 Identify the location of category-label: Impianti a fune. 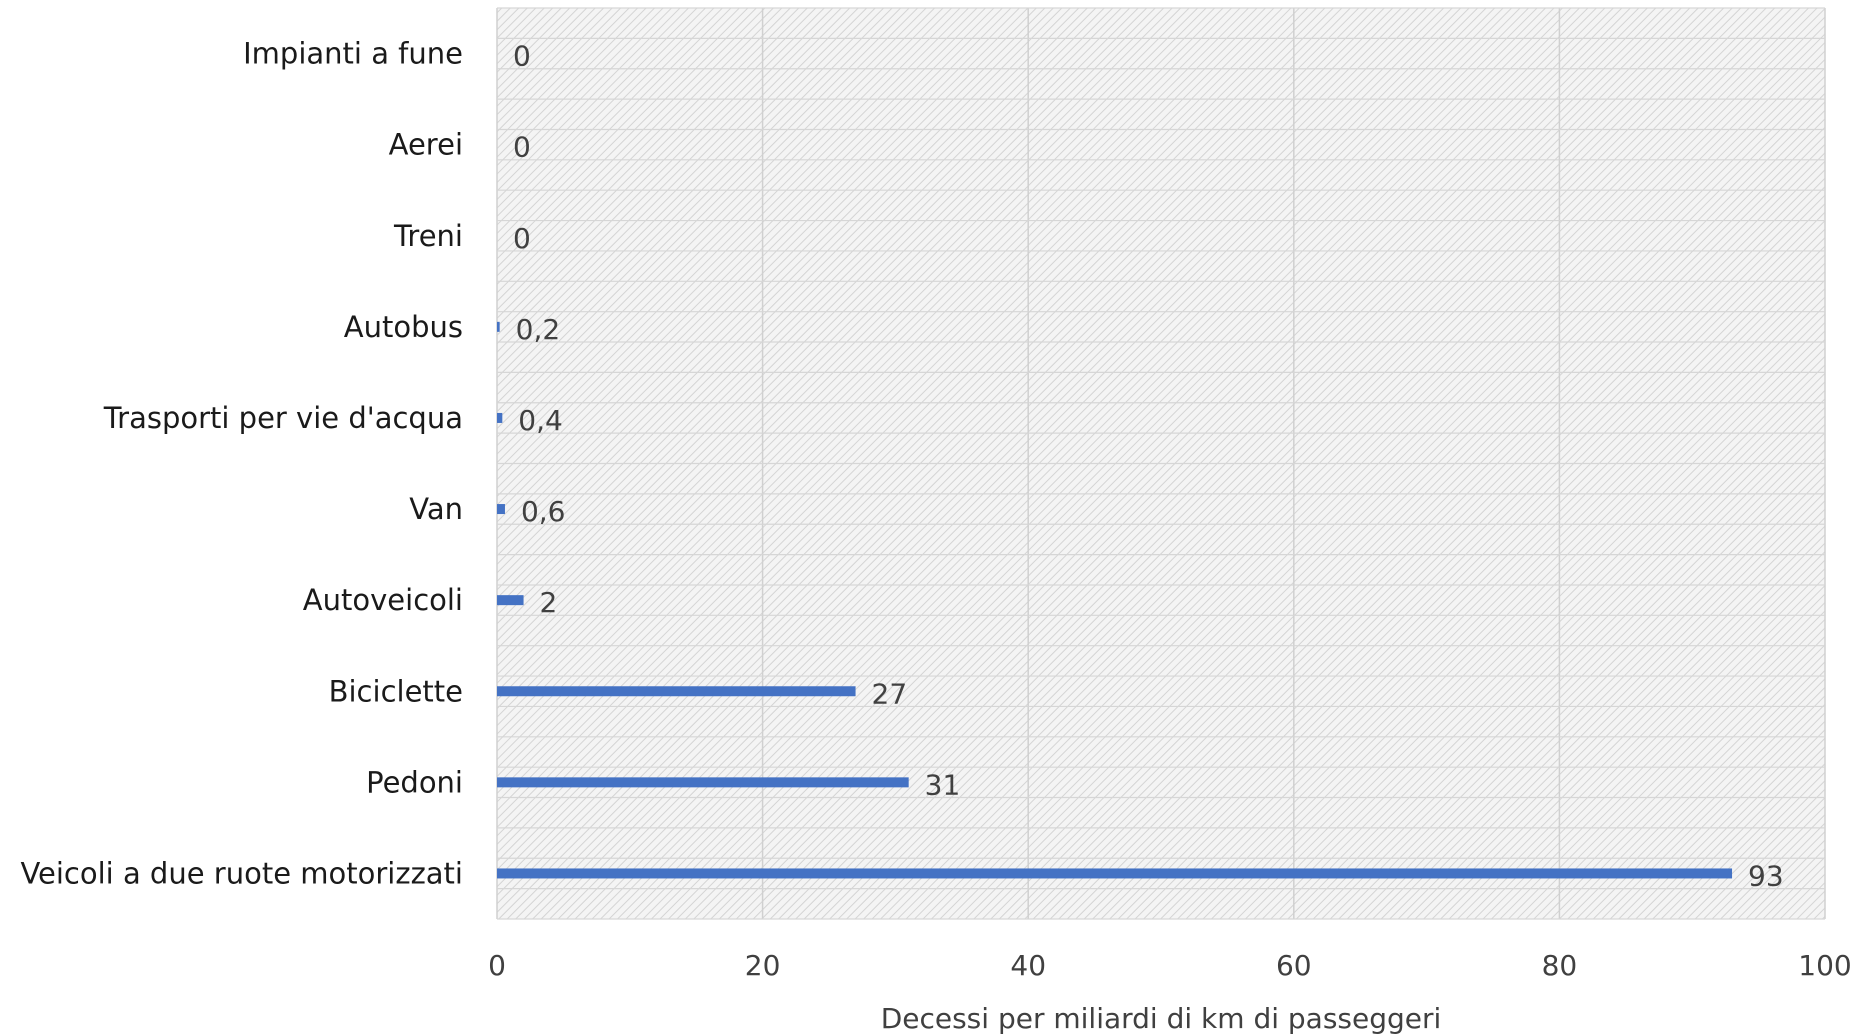
(353, 54).